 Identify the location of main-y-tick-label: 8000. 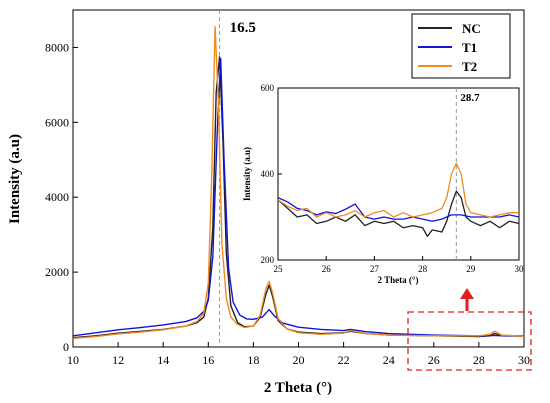
(57, 47).